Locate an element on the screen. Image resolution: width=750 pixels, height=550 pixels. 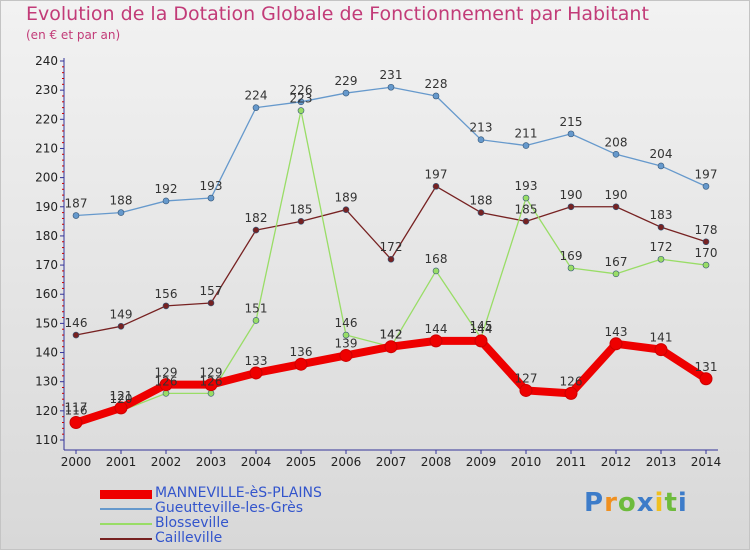
data-label: 129 is located at coordinates (166, 373).